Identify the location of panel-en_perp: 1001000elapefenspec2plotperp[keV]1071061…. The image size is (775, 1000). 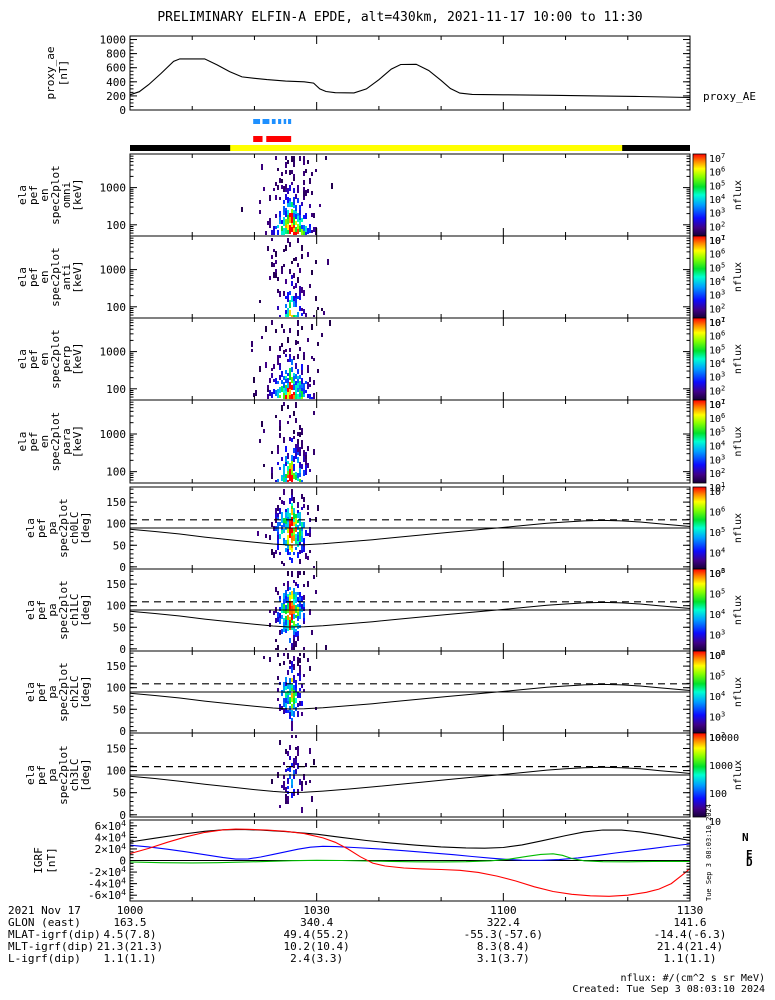
(380, 363).